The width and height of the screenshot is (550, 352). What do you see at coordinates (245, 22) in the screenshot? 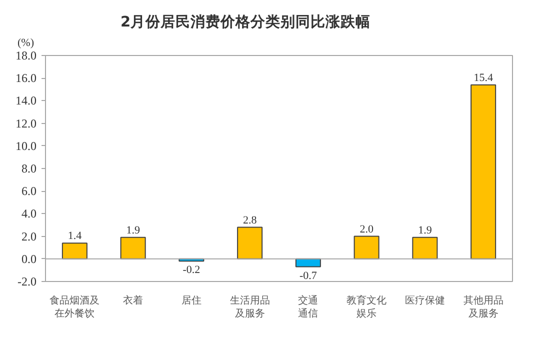
I see `chart-title: 2月份居民消费价格分类别同比涨跌幅` at bounding box center [245, 22].